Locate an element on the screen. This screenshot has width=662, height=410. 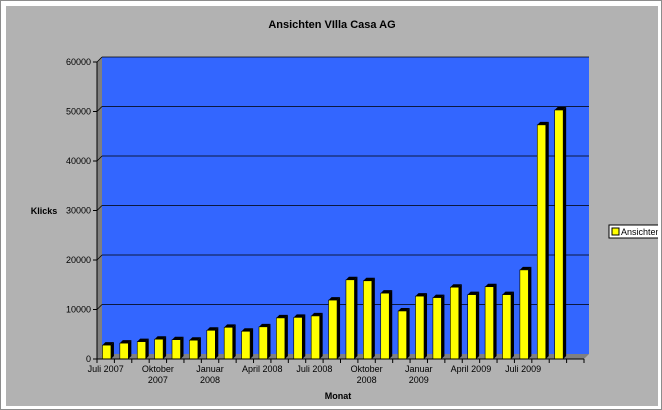
y-tick-label: 10000 is located at coordinates (78, 310).